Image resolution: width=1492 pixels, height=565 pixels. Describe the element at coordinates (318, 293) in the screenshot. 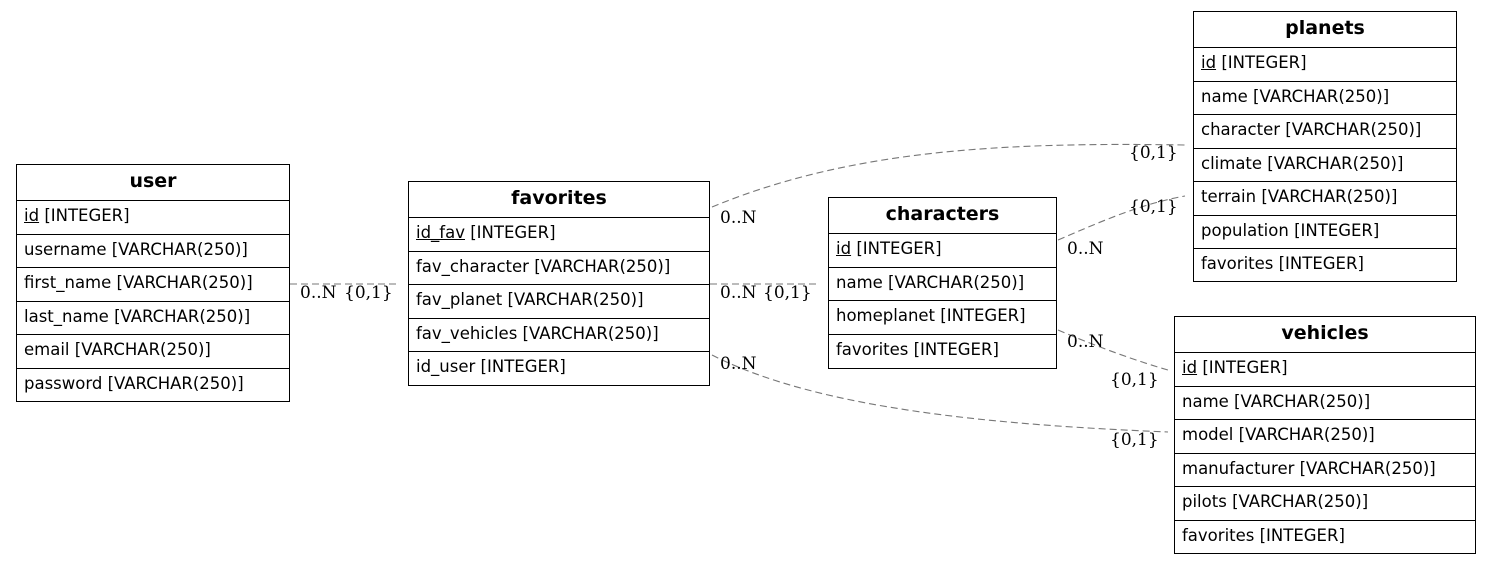

I see `card-user-favorites-from: 0..N` at that location.